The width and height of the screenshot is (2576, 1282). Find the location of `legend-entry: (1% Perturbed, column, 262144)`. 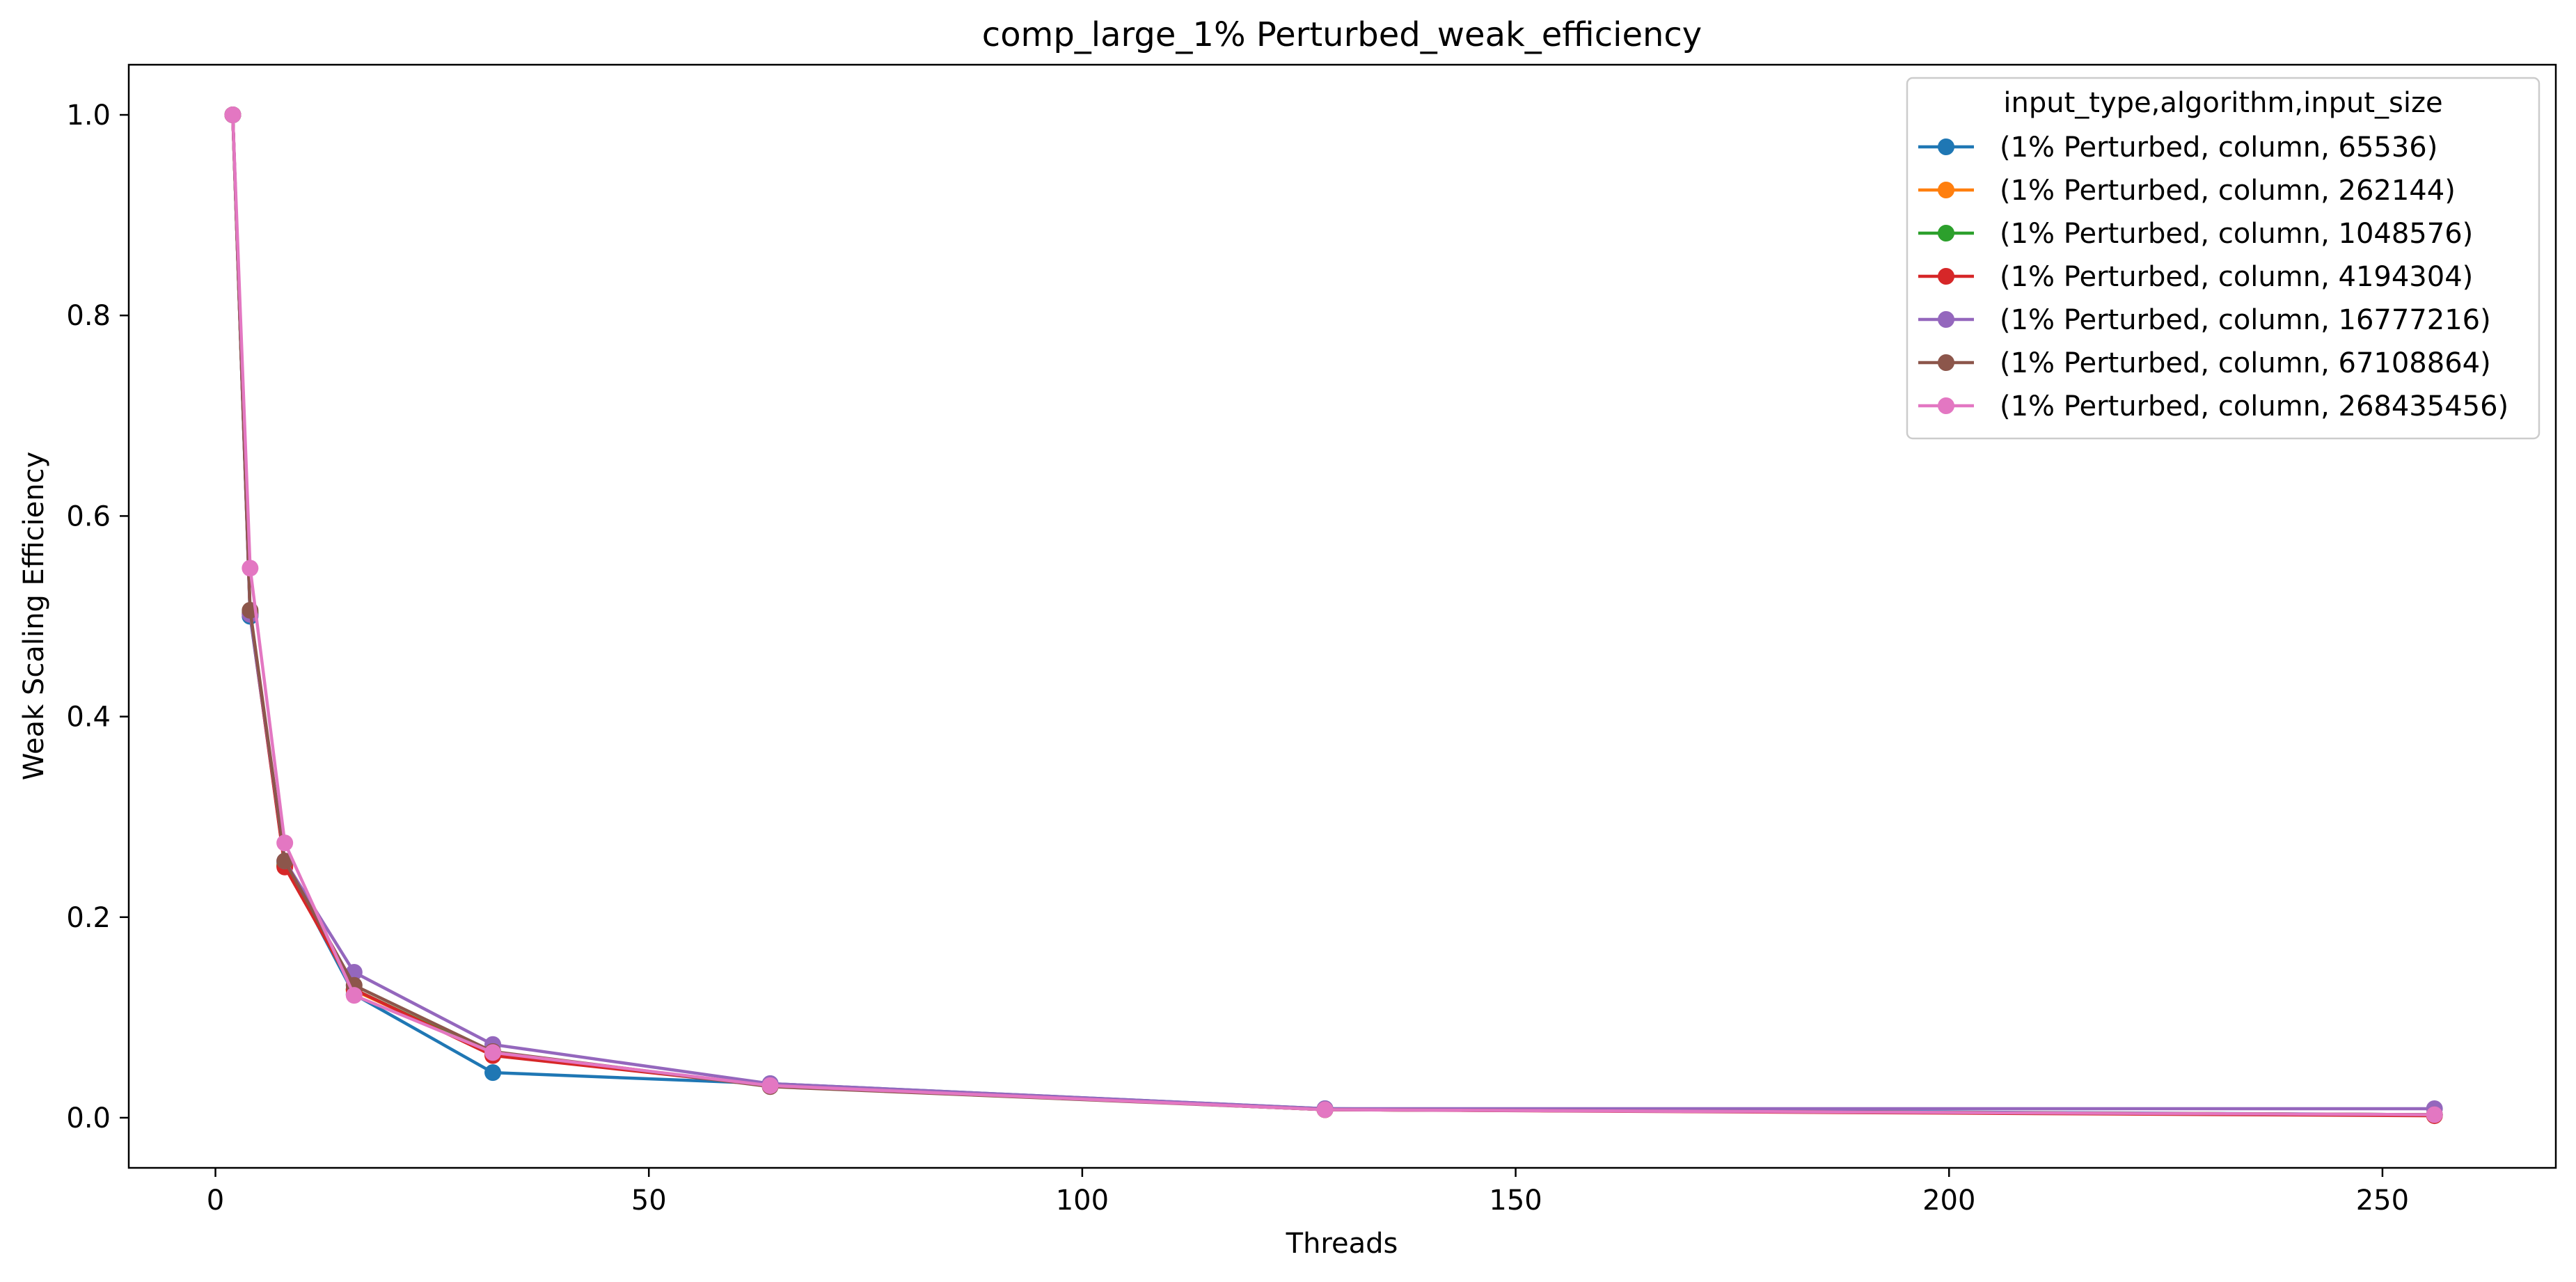

legend-entry: (1% Perturbed, column, 262144) is located at coordinates (2187, 191).